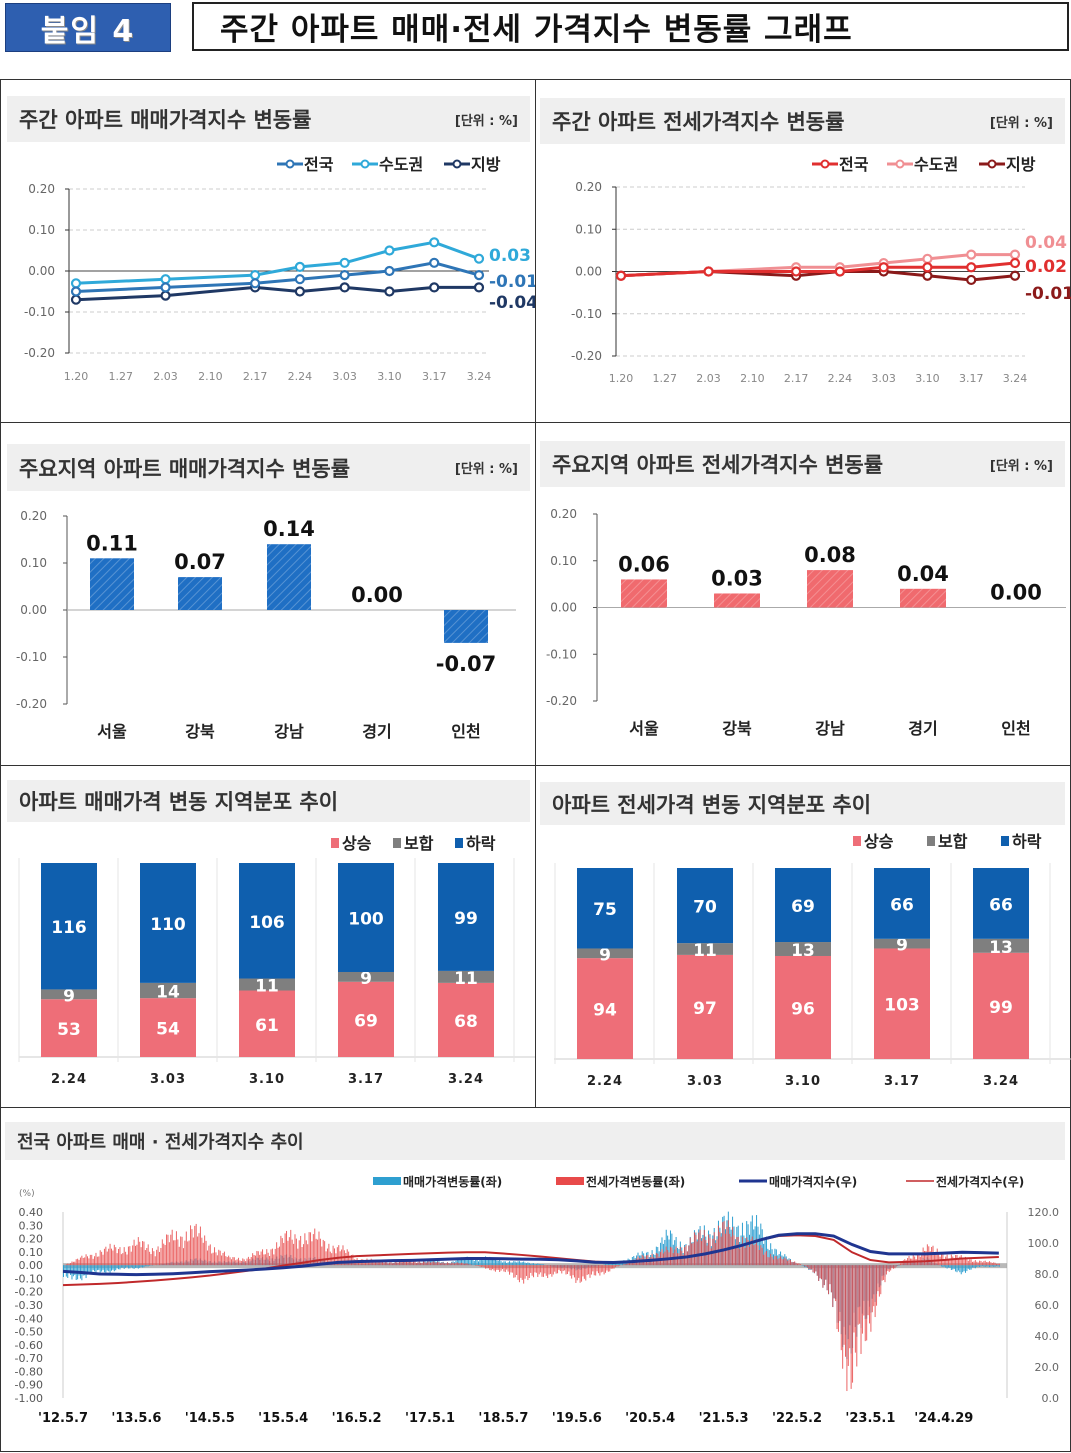 This screenshot has width=1071, height=1453. What do you see at coordinates (830, 728) in the screenshot?
I see `x-tick-label: 강남` at bounding box center [830, 728].